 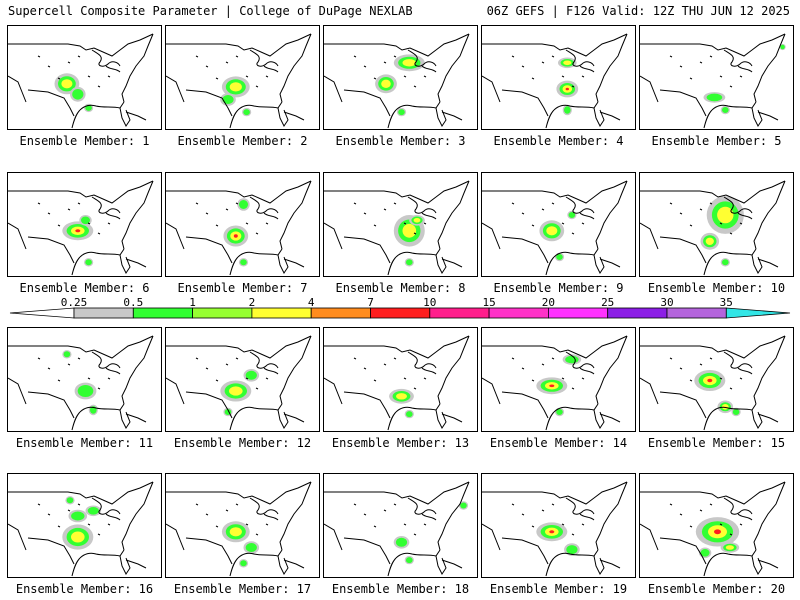 I want to click on member-label: Ensemble Member: 5, so click(x=716, y=141).